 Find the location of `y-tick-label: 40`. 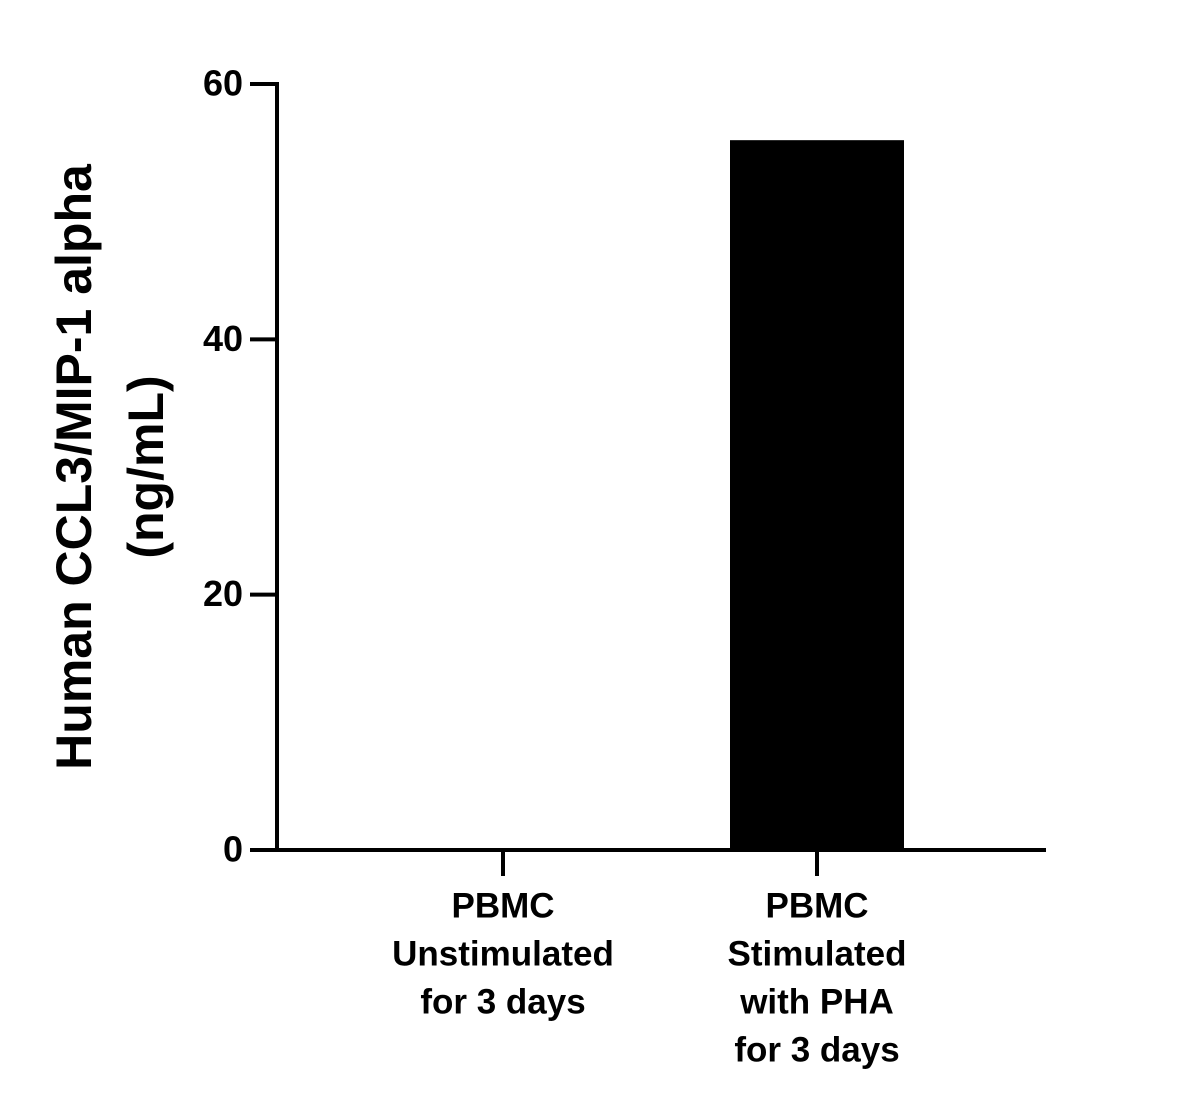

y-tick-label: 40 is located at coordinates (223, 338).